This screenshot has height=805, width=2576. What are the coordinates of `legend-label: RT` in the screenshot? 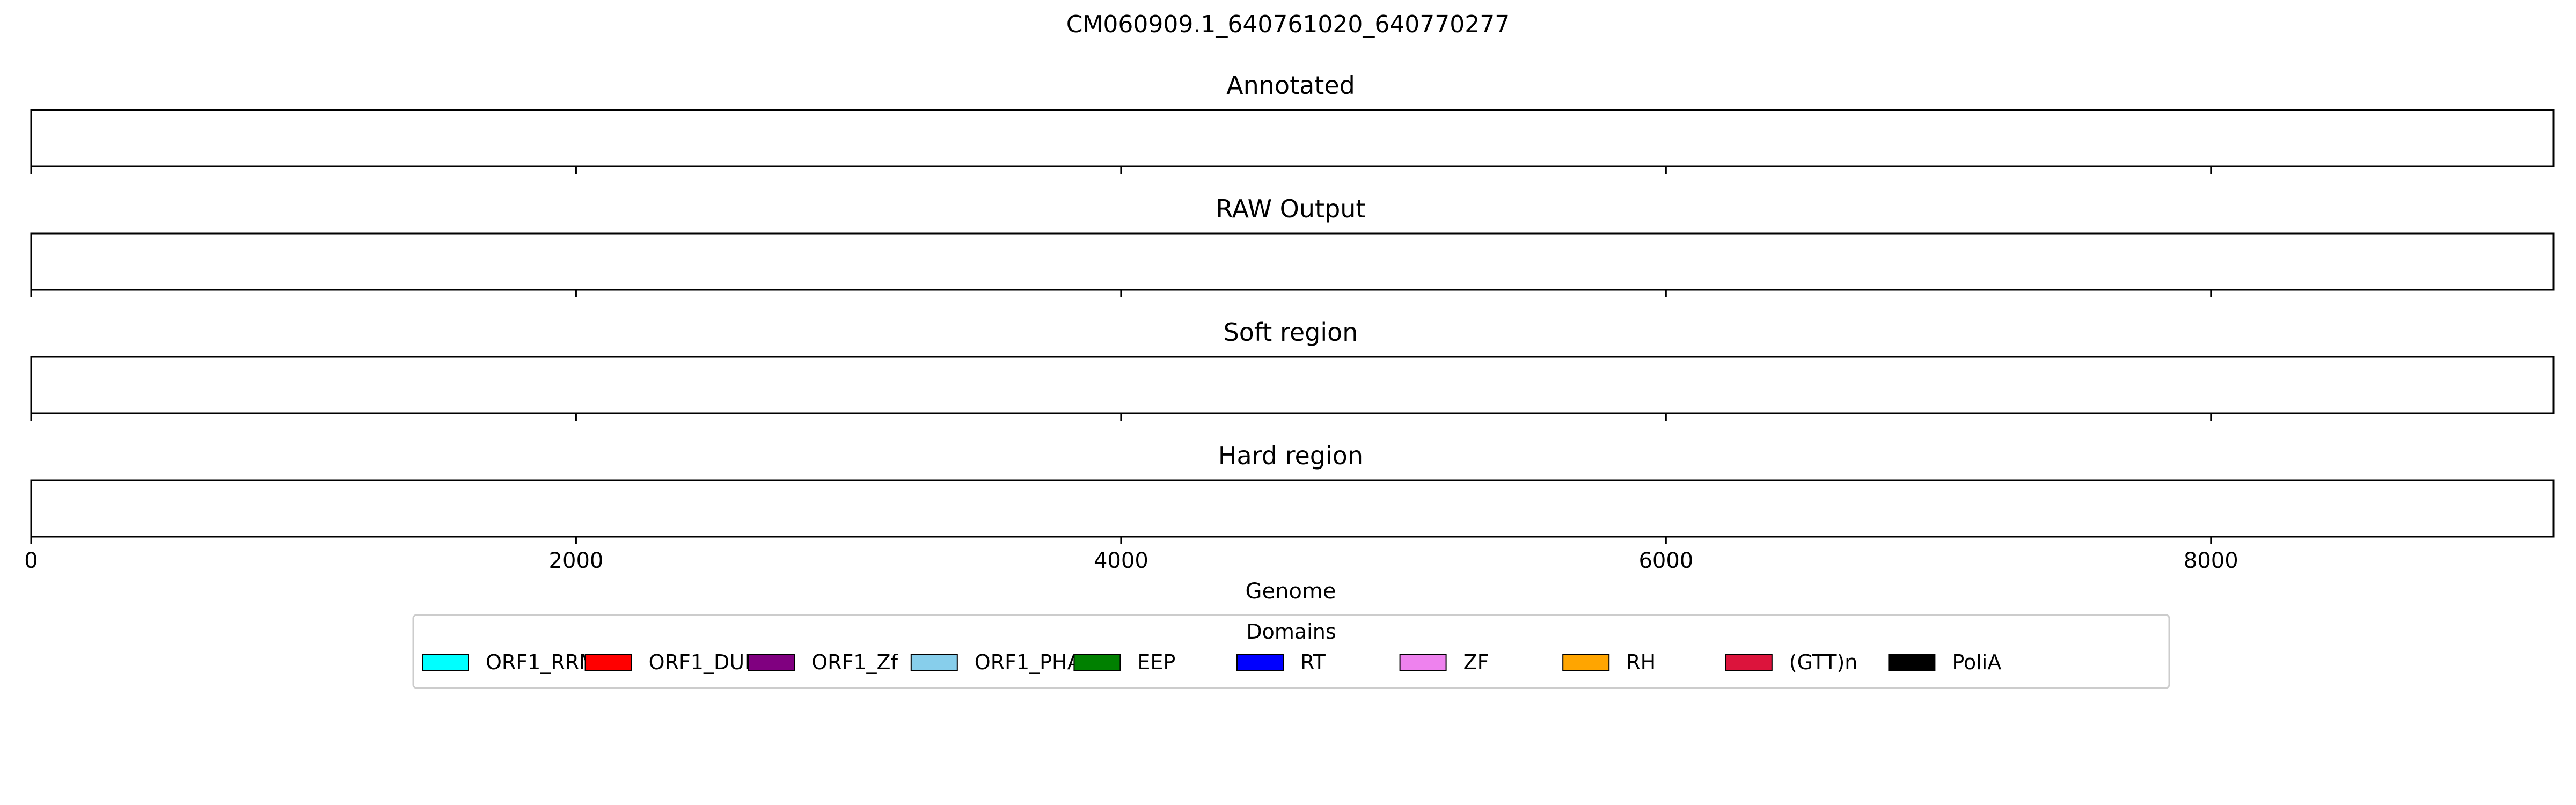 It's located at (1313, 662).